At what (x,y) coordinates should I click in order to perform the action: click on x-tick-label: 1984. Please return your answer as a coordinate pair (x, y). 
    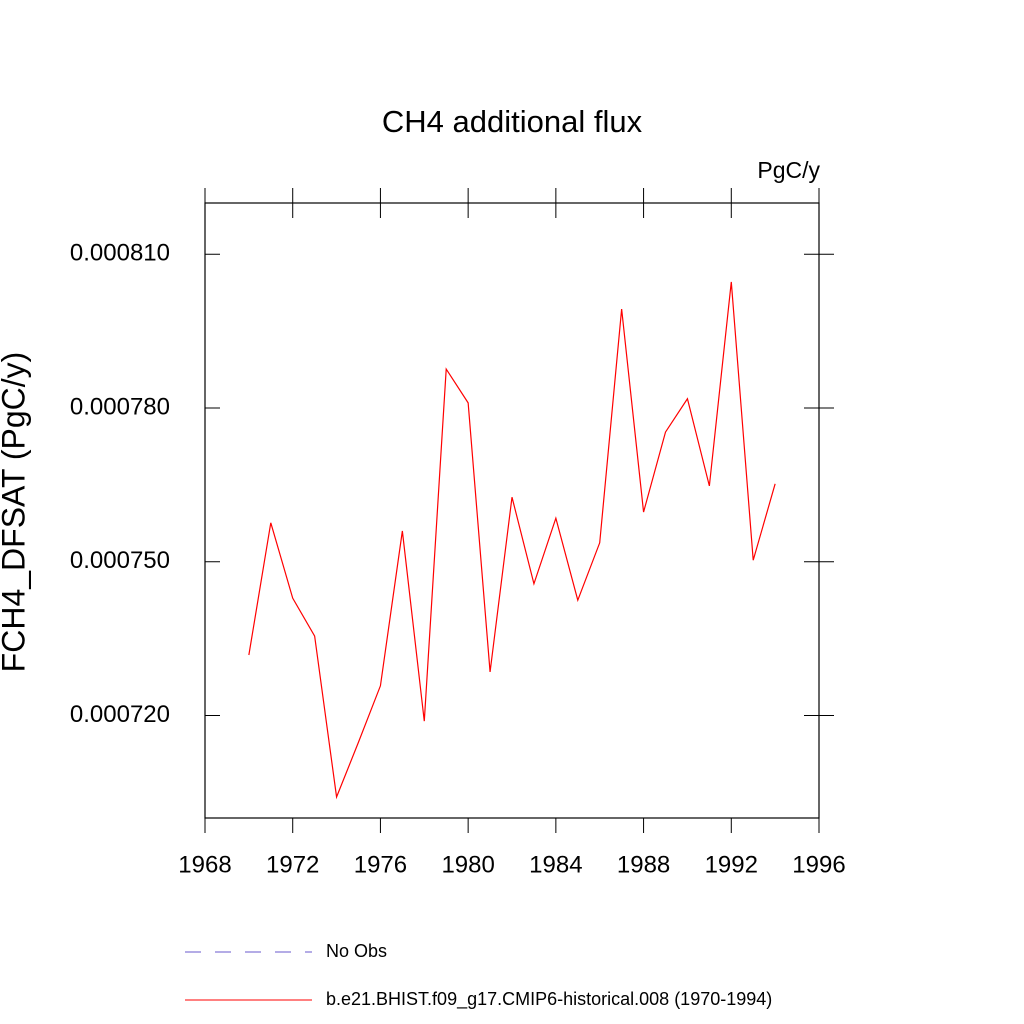
    Looking at the image, I should click on (555, 864).